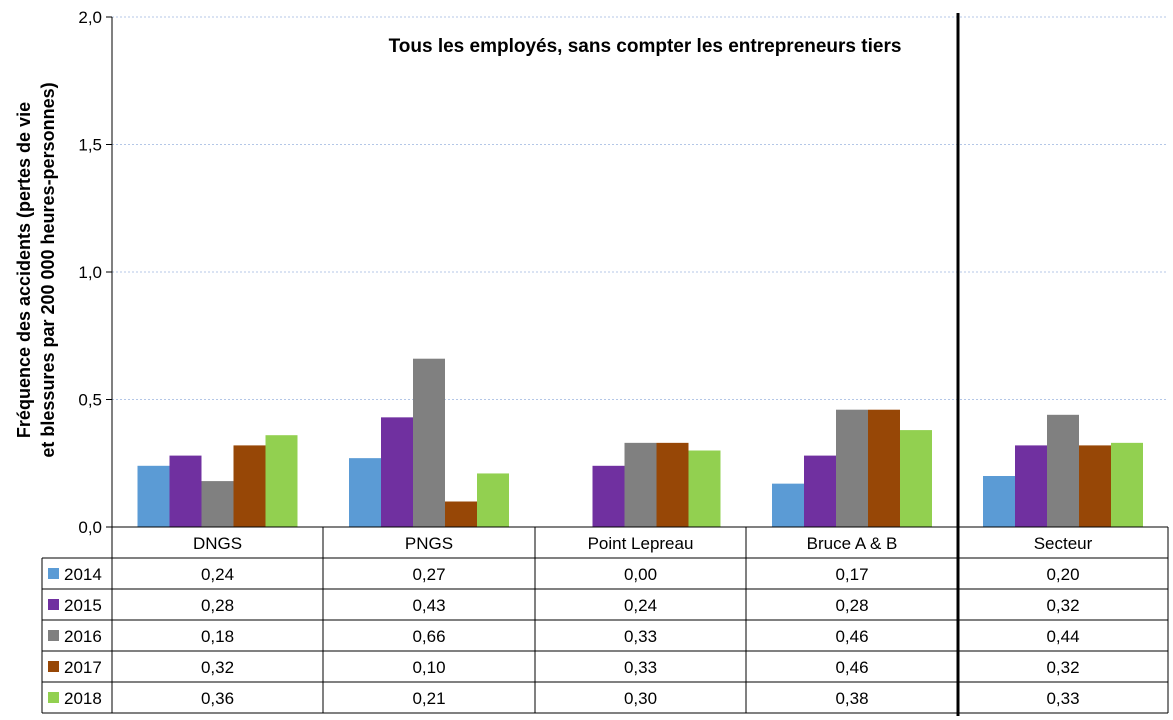 This screenshot has height=720, width=1173. What do you see at coordinates (90, 527) in the screenshot?
I see `y-tick-label: 0,0` at bounding box center [90, 527].